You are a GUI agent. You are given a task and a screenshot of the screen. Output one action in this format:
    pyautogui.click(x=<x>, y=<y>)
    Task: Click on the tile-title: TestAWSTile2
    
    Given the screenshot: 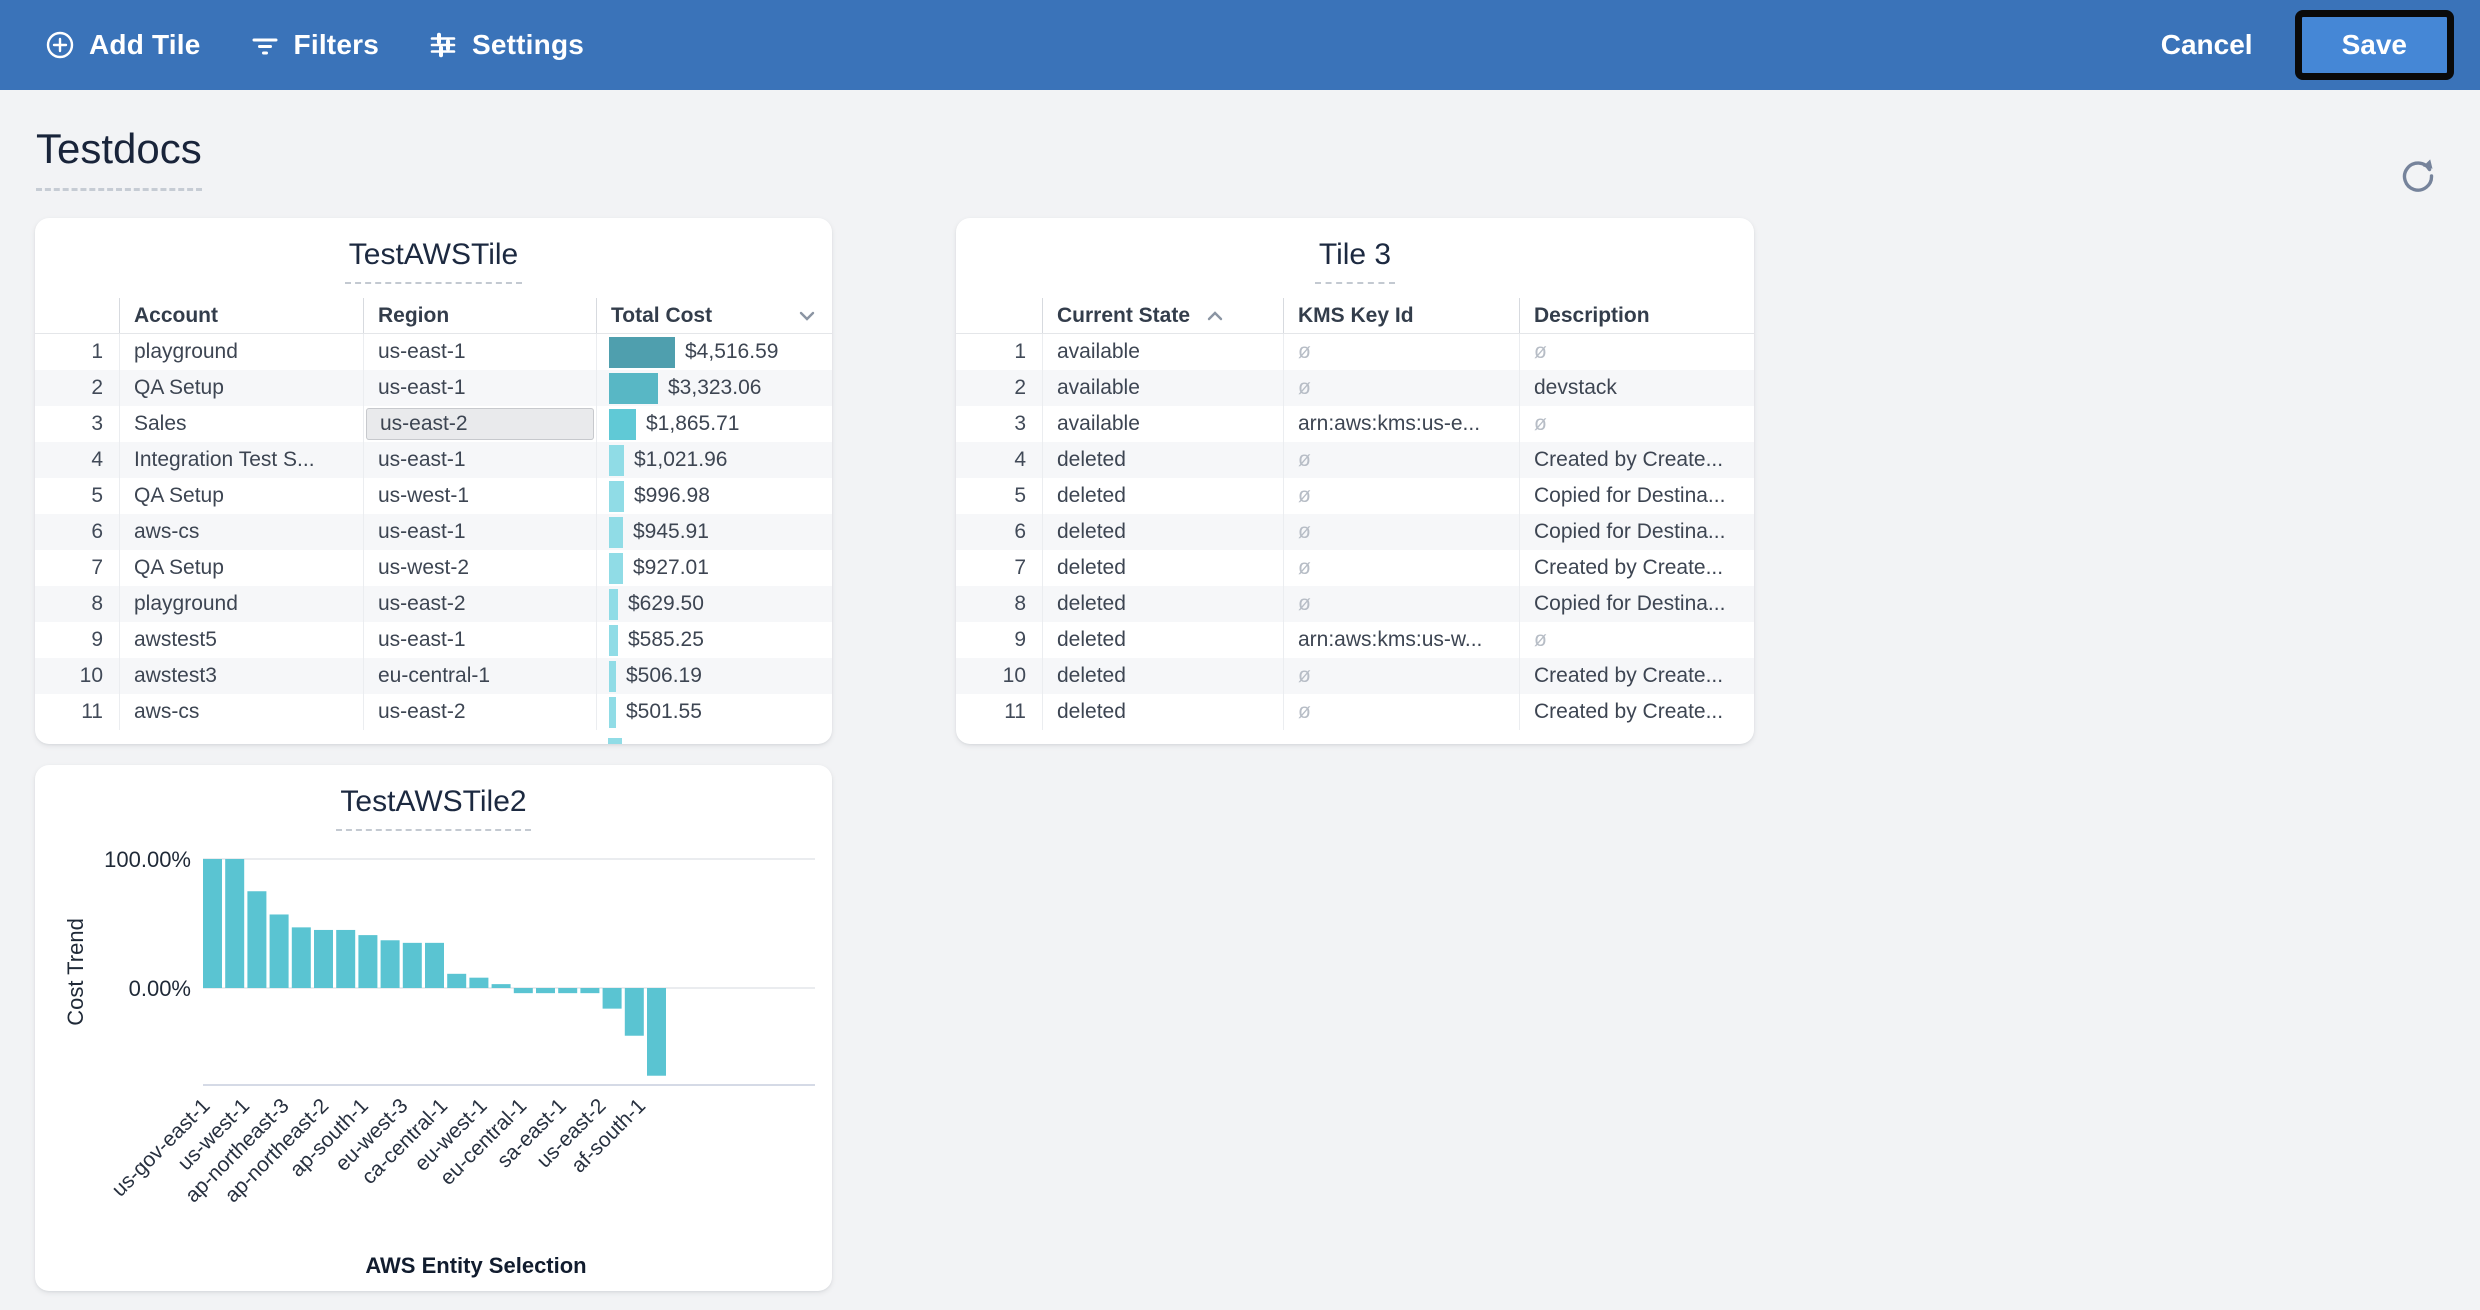 What is the action you would take?
    pyautogui.click(x=433, y=808)
    